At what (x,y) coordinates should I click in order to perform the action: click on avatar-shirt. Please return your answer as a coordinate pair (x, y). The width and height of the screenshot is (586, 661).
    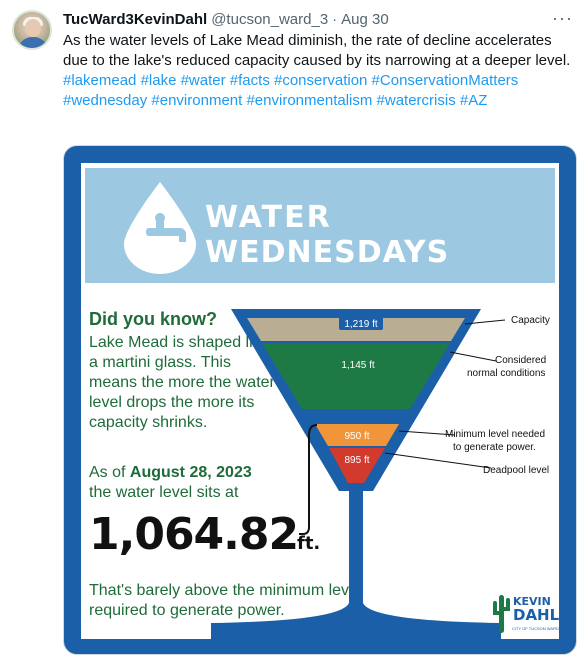
    Looking at the image, I should click on (33, 42).